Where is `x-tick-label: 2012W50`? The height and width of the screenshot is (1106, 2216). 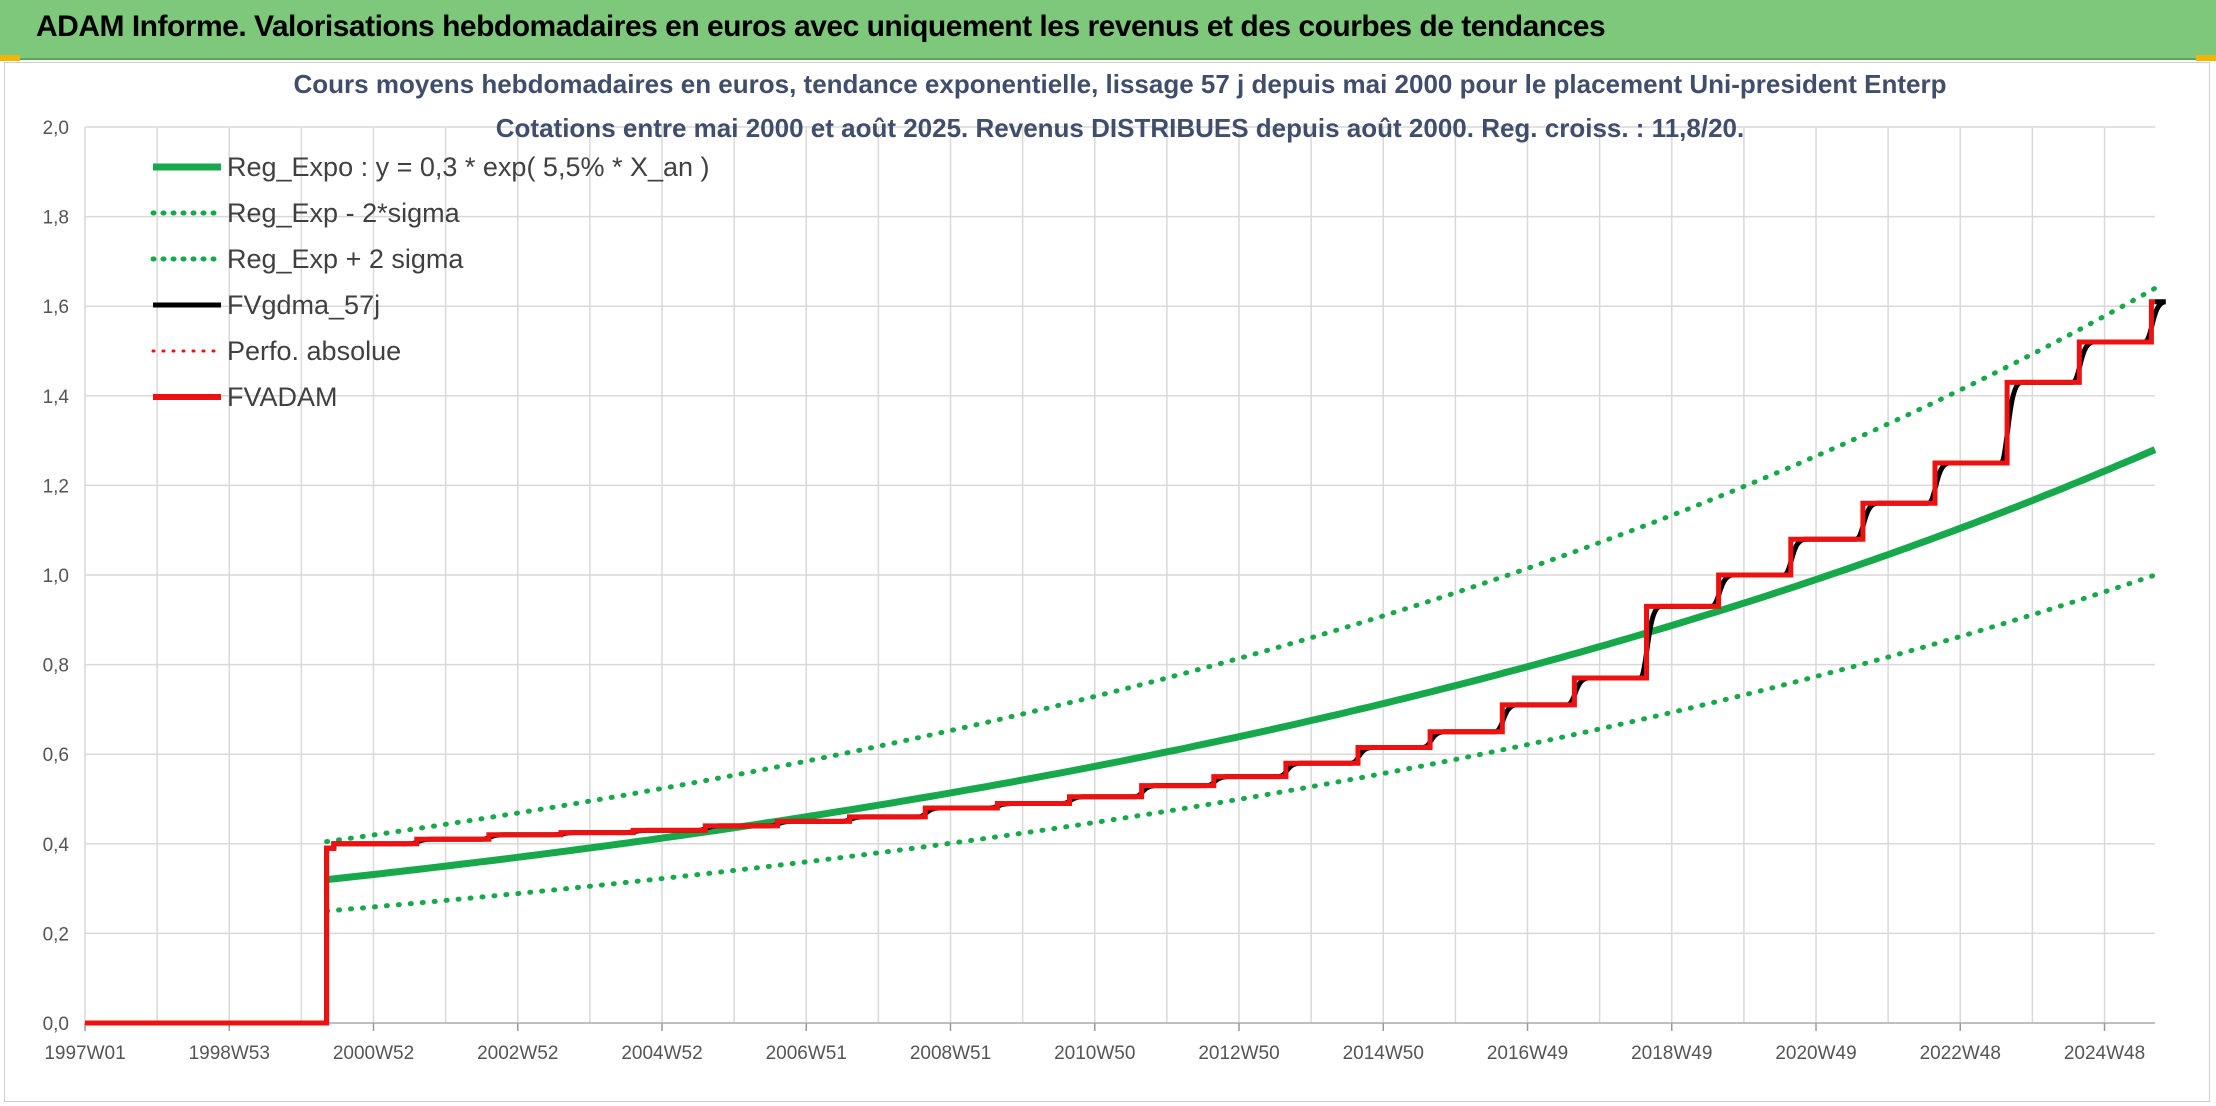
x-tick-label: 2012W50 is located at coordinates (1238, 1053).